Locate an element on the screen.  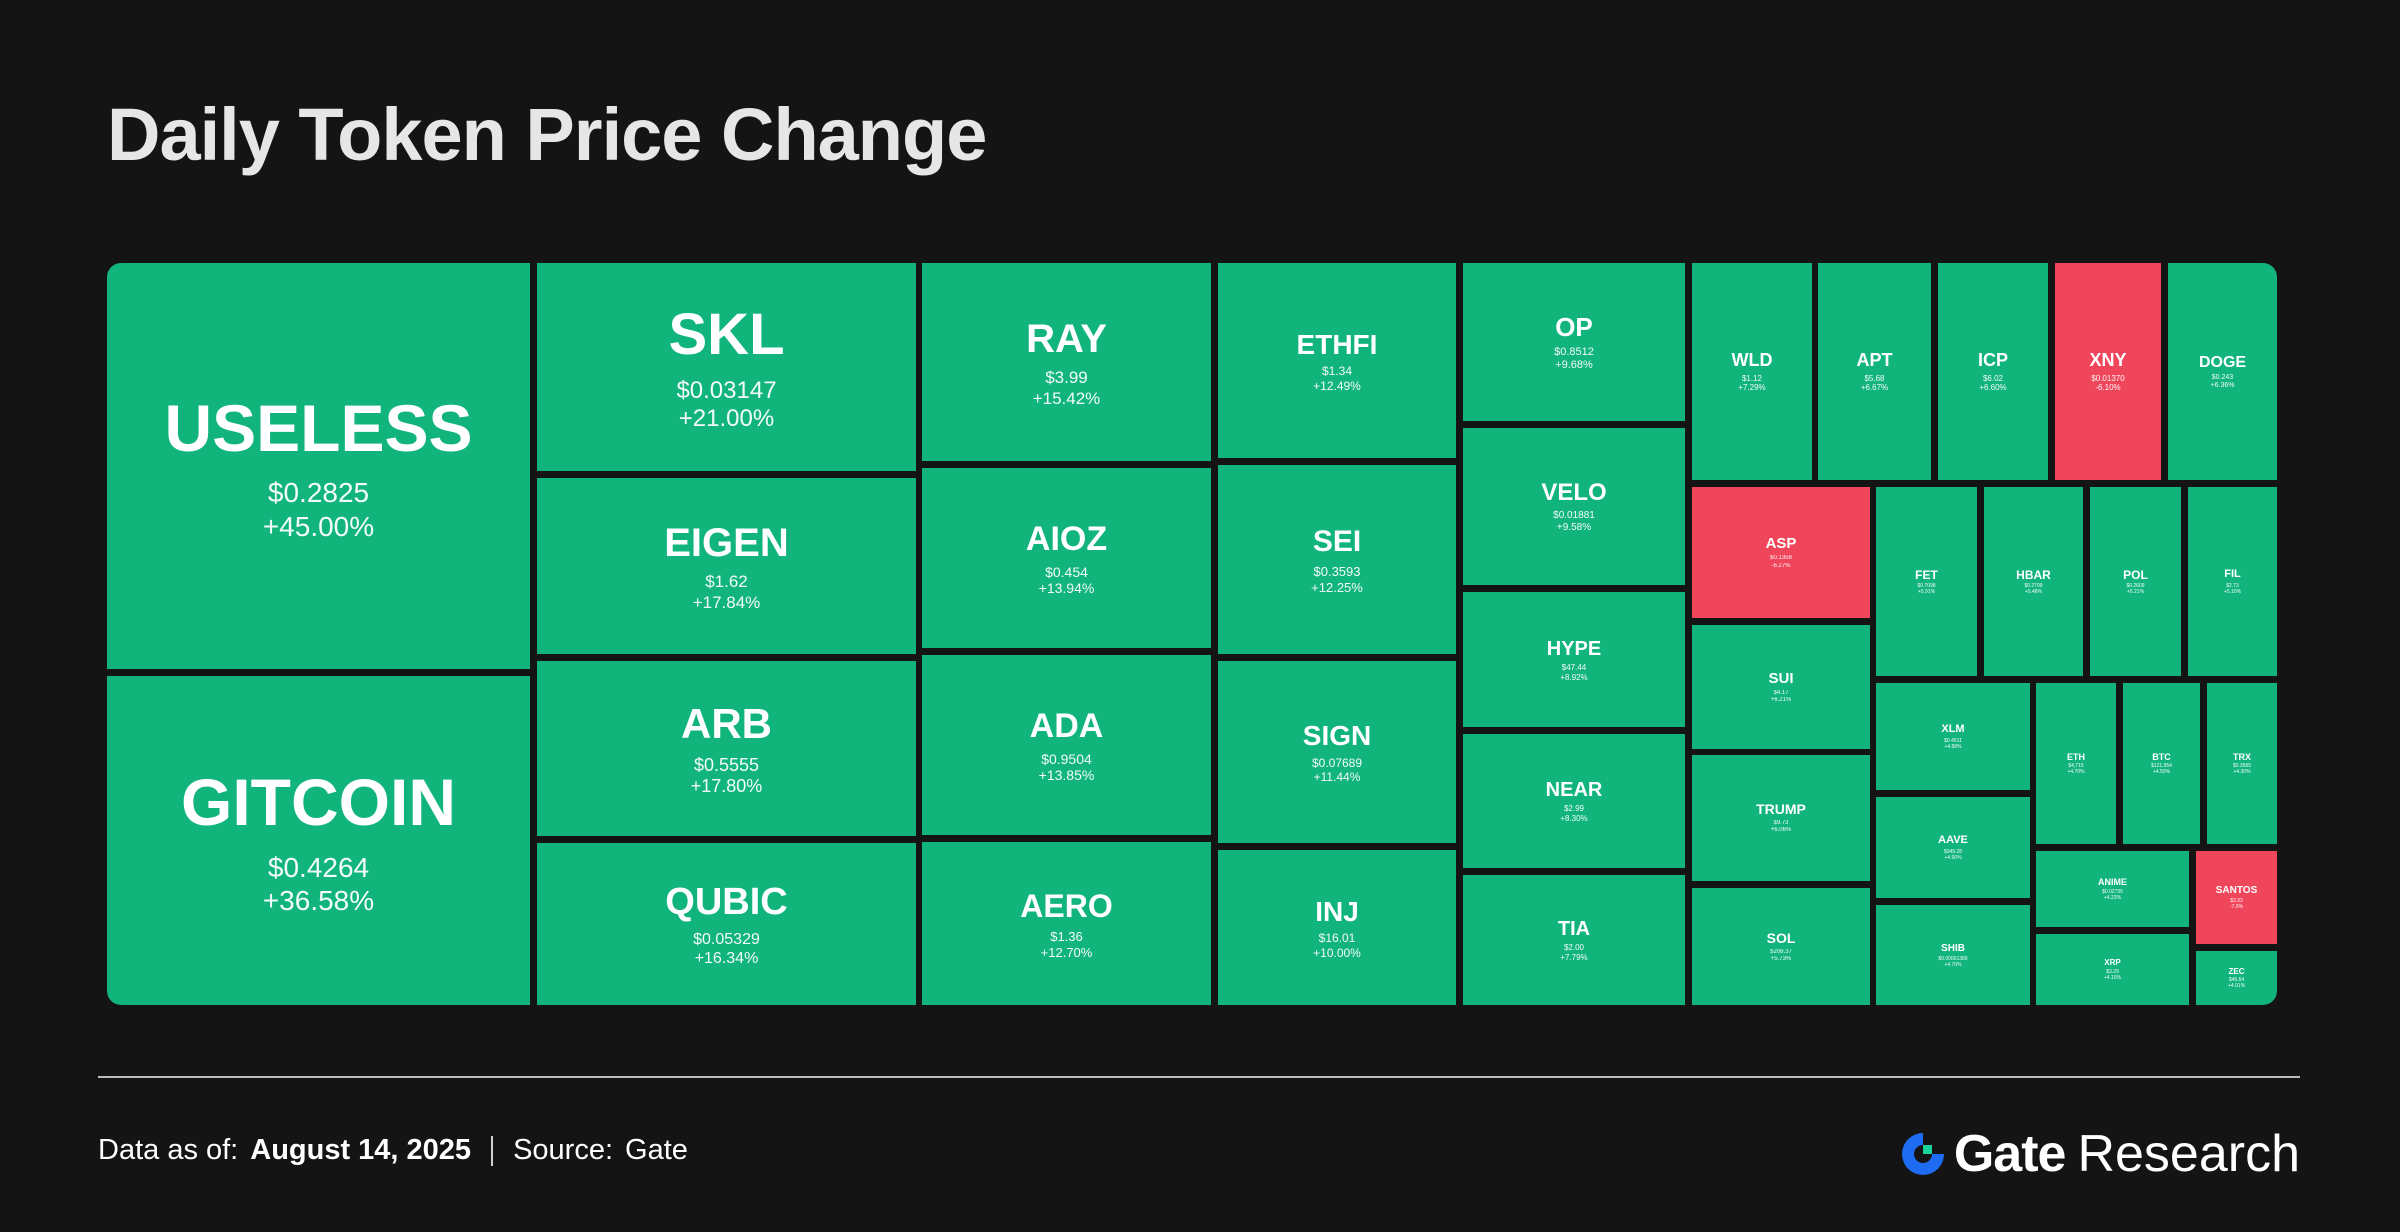
gate-logo-icon is located at coordinates (1922, 1154).